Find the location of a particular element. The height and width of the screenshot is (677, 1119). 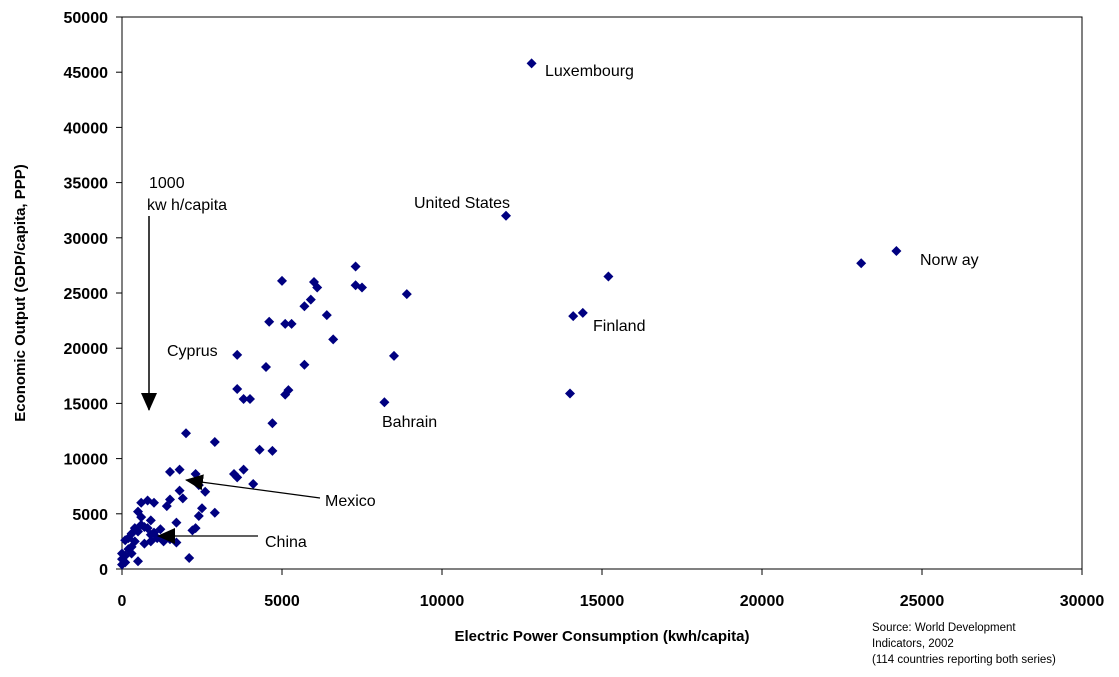

y-tick-label: 0 is located at coordinates (103, 570).